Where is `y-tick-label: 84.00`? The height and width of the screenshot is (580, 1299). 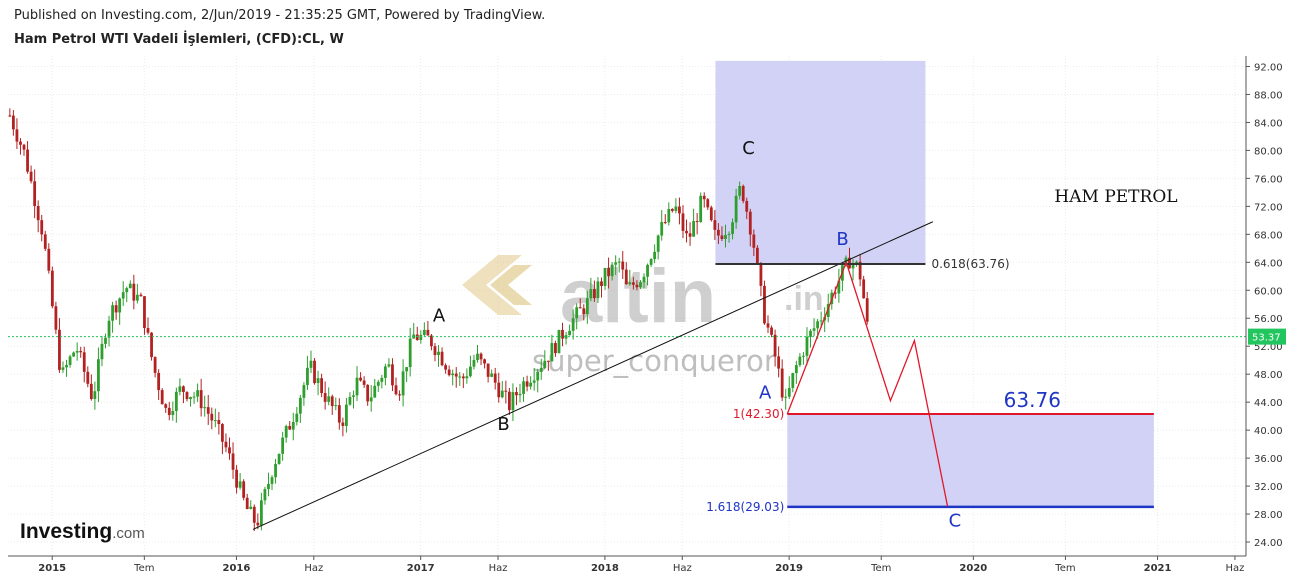 y-tick-label: 84.00 is located at coordinates (1268, 123).